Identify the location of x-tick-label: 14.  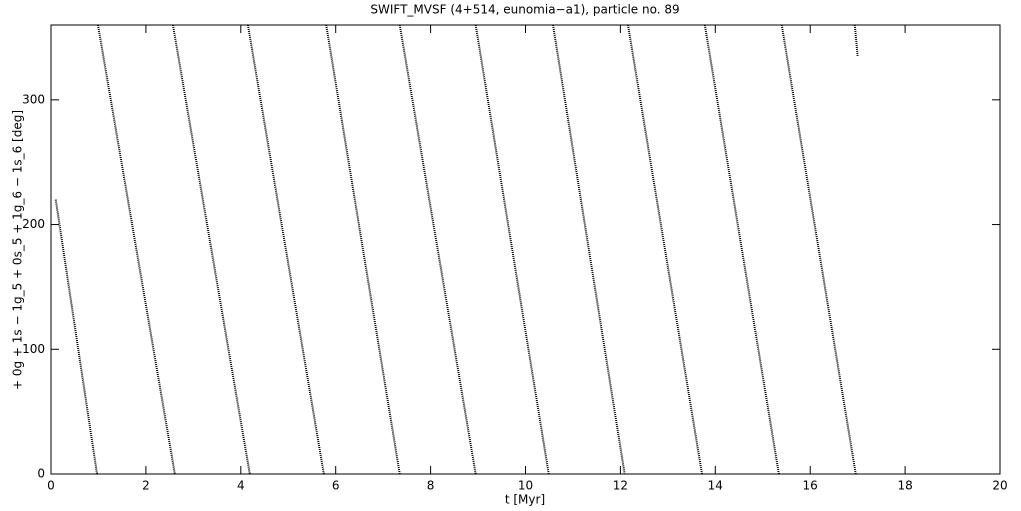
(715, 486).